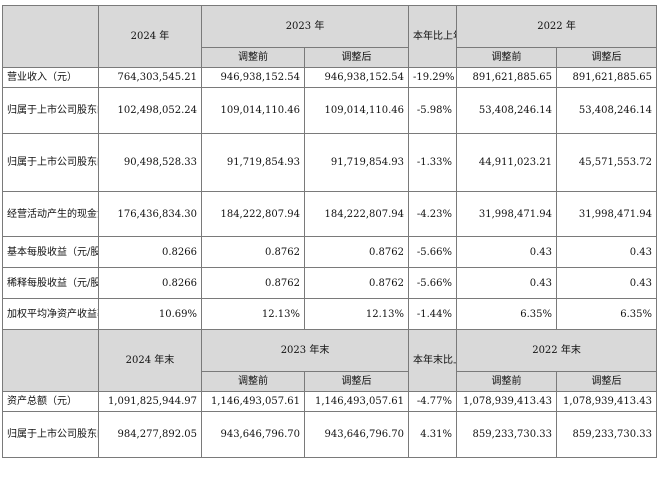 The width and height of the screenshot is (658, 495). I want to click on value-change: 4.31%, so click(433, 434).